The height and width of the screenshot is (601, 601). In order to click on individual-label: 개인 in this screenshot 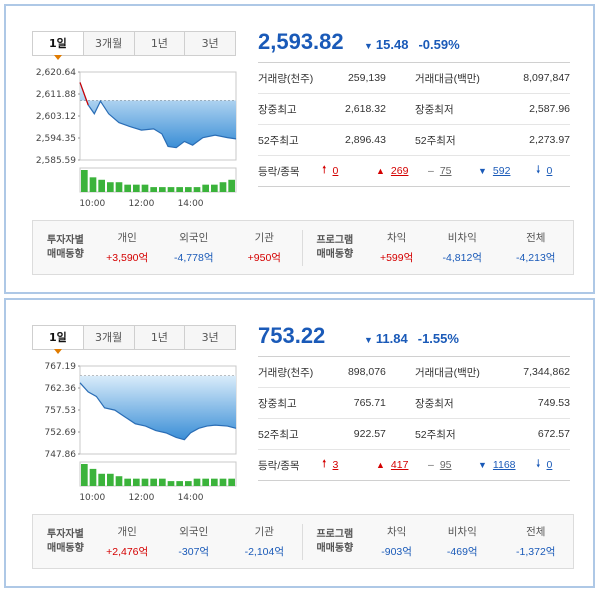, I will do `click(127, 532)`.